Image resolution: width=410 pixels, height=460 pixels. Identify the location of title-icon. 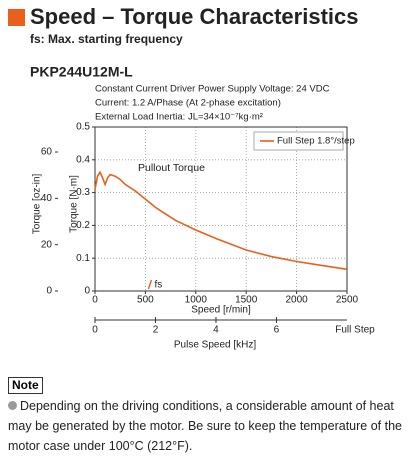
(16, 17).